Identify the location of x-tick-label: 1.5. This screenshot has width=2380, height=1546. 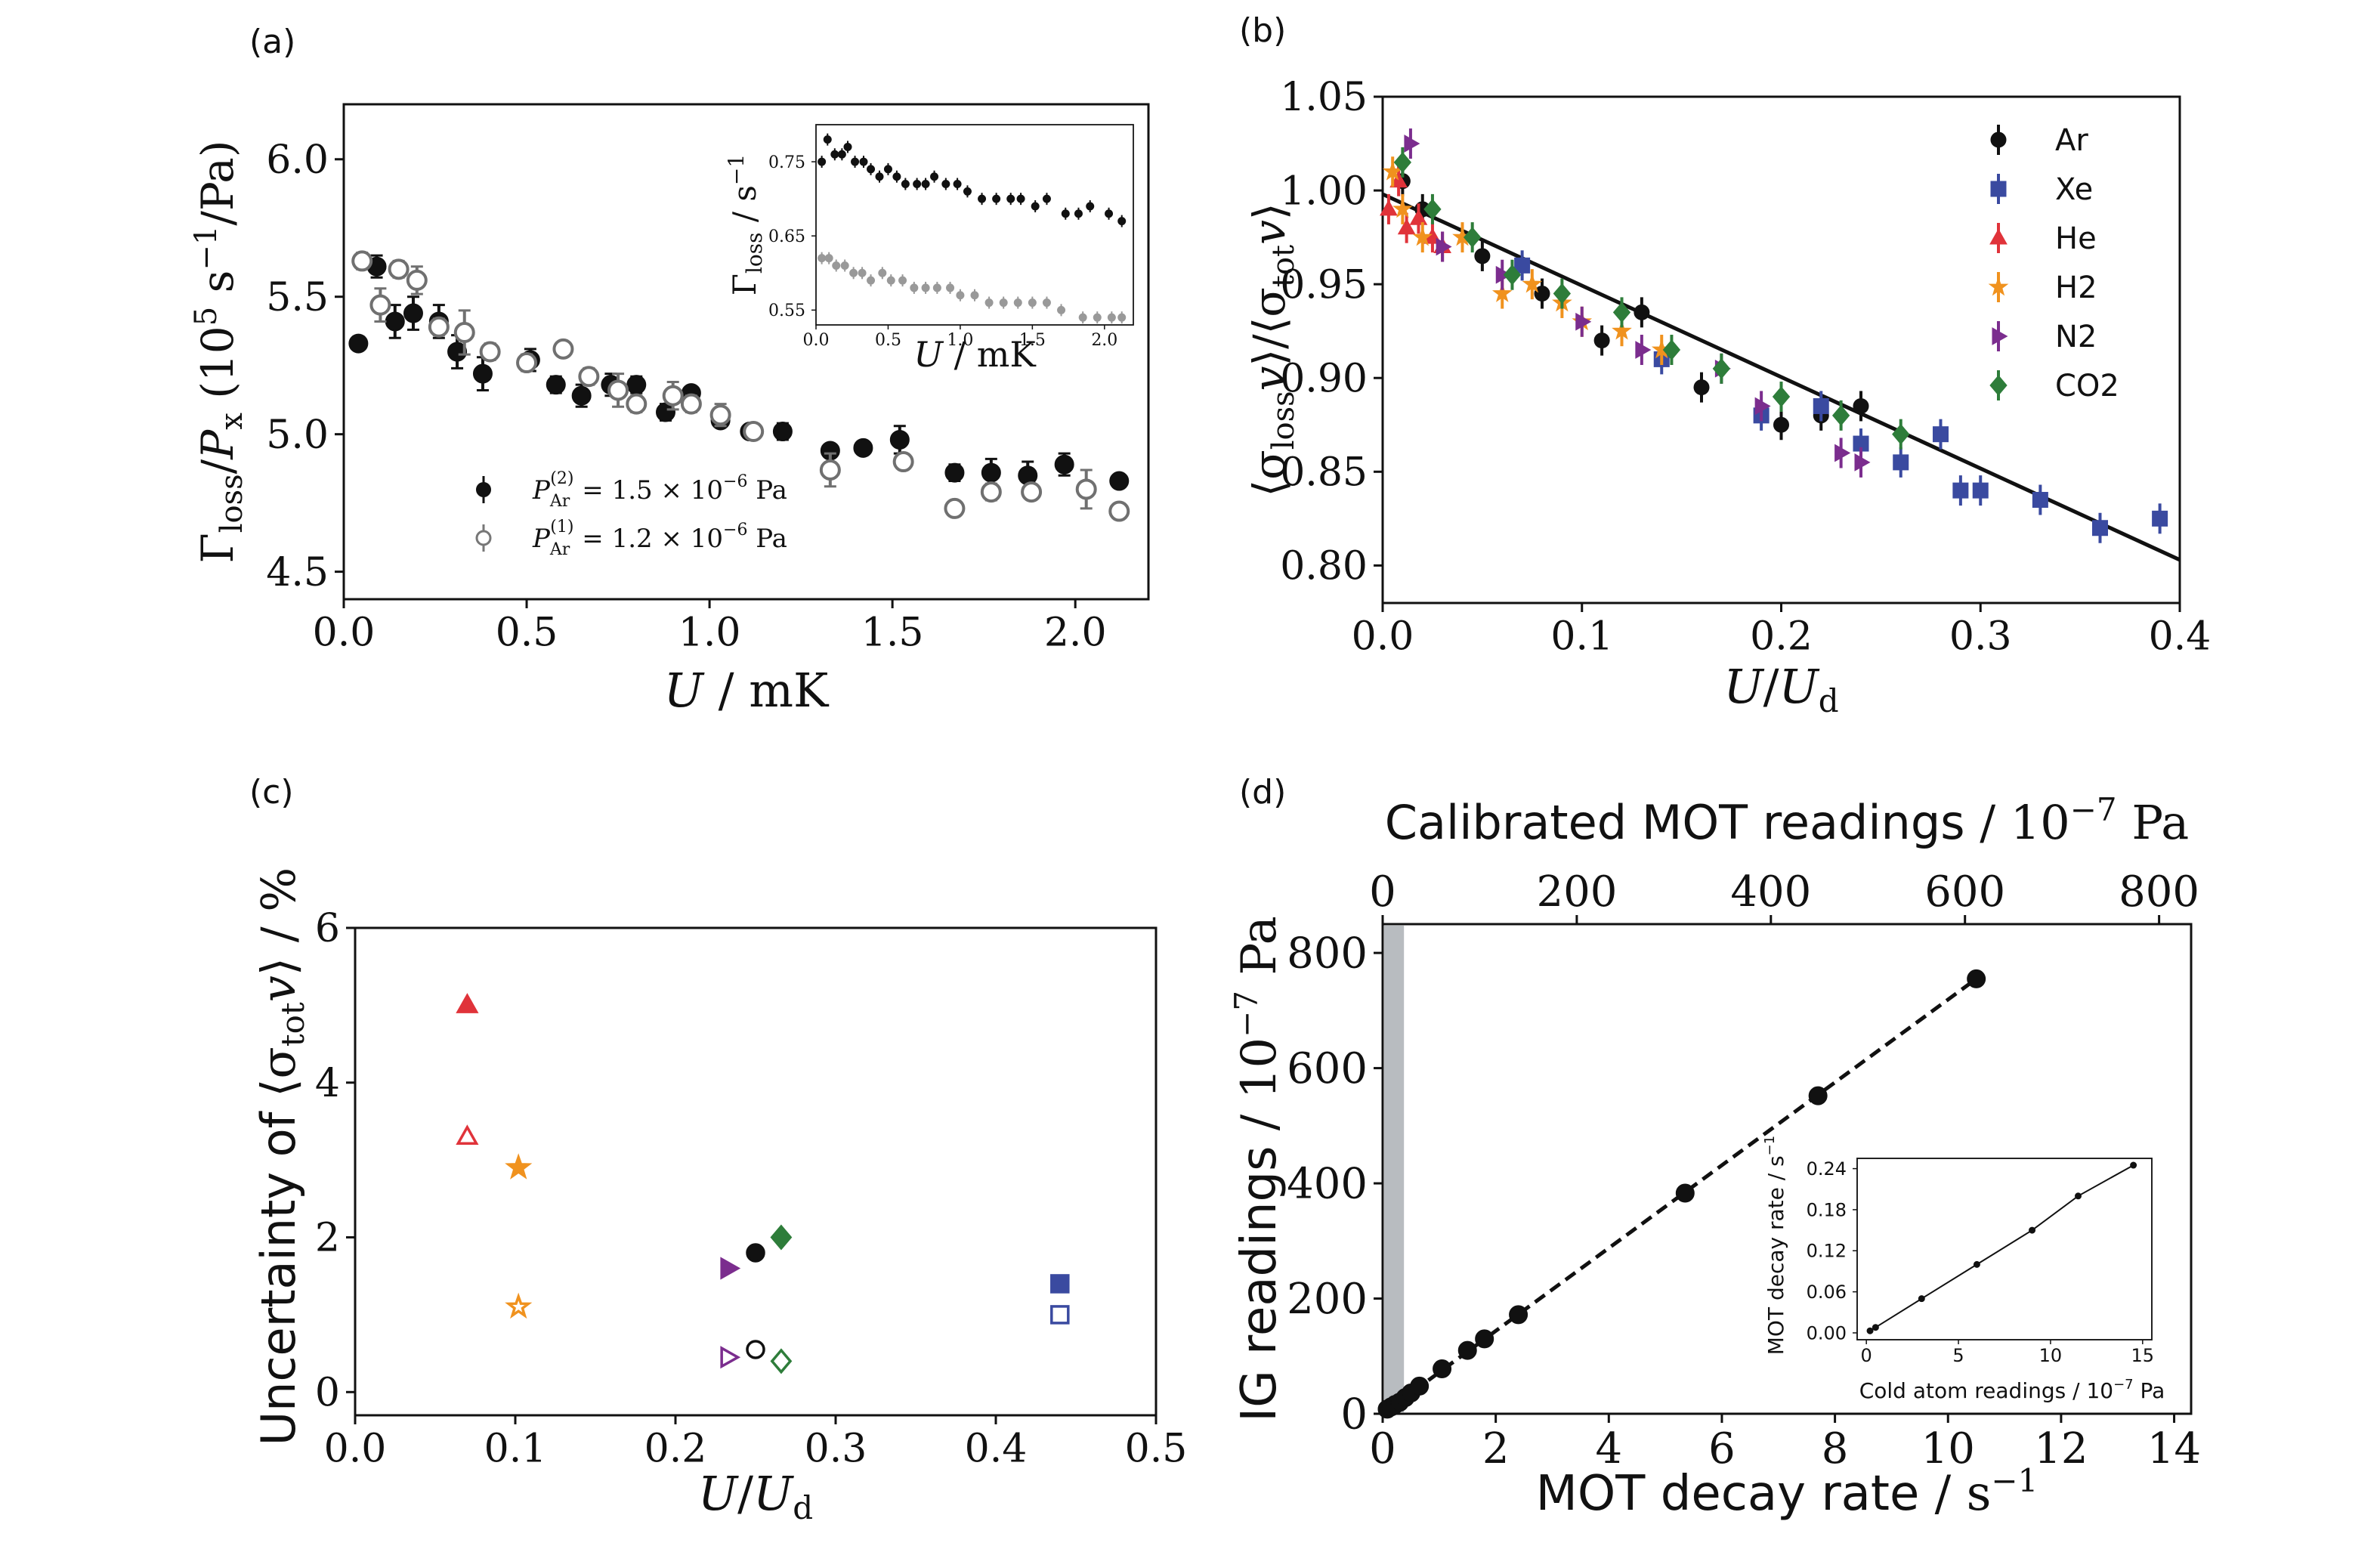
(1032, 340).